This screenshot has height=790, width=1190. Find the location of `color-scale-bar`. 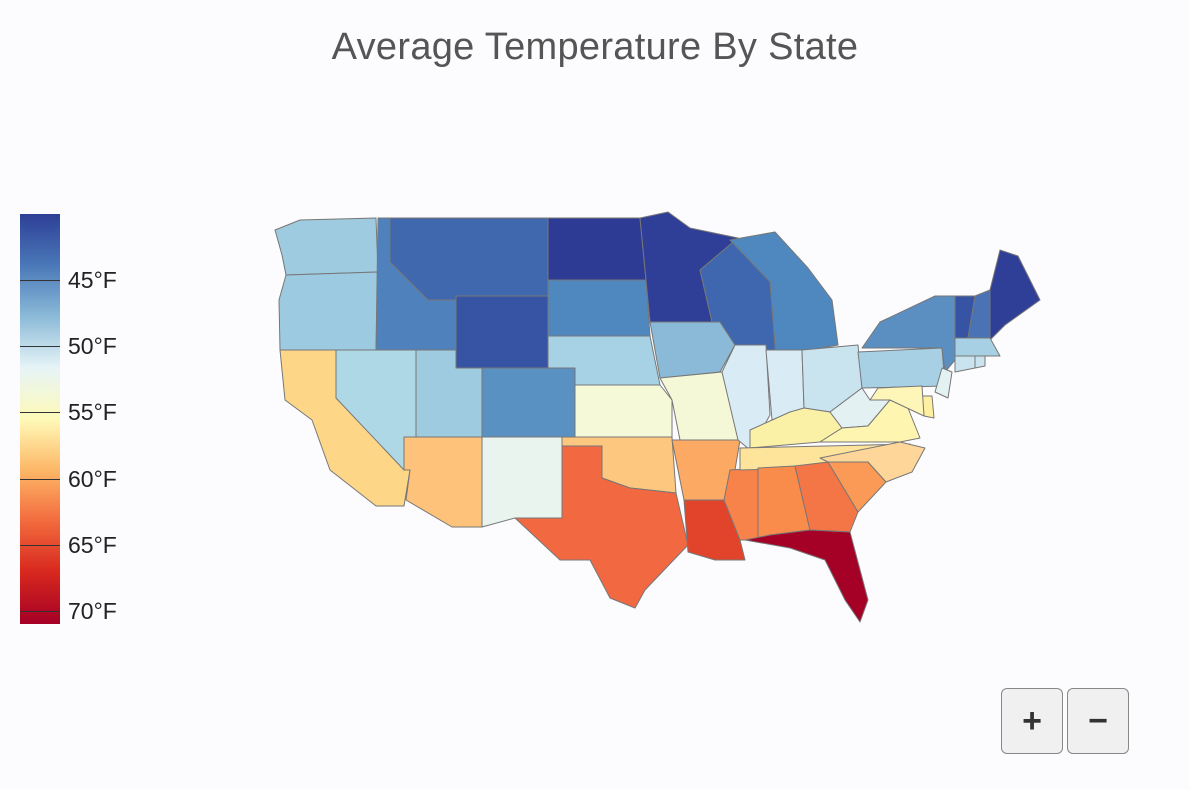

color-scale-bar is located at coordinates (40, 419).